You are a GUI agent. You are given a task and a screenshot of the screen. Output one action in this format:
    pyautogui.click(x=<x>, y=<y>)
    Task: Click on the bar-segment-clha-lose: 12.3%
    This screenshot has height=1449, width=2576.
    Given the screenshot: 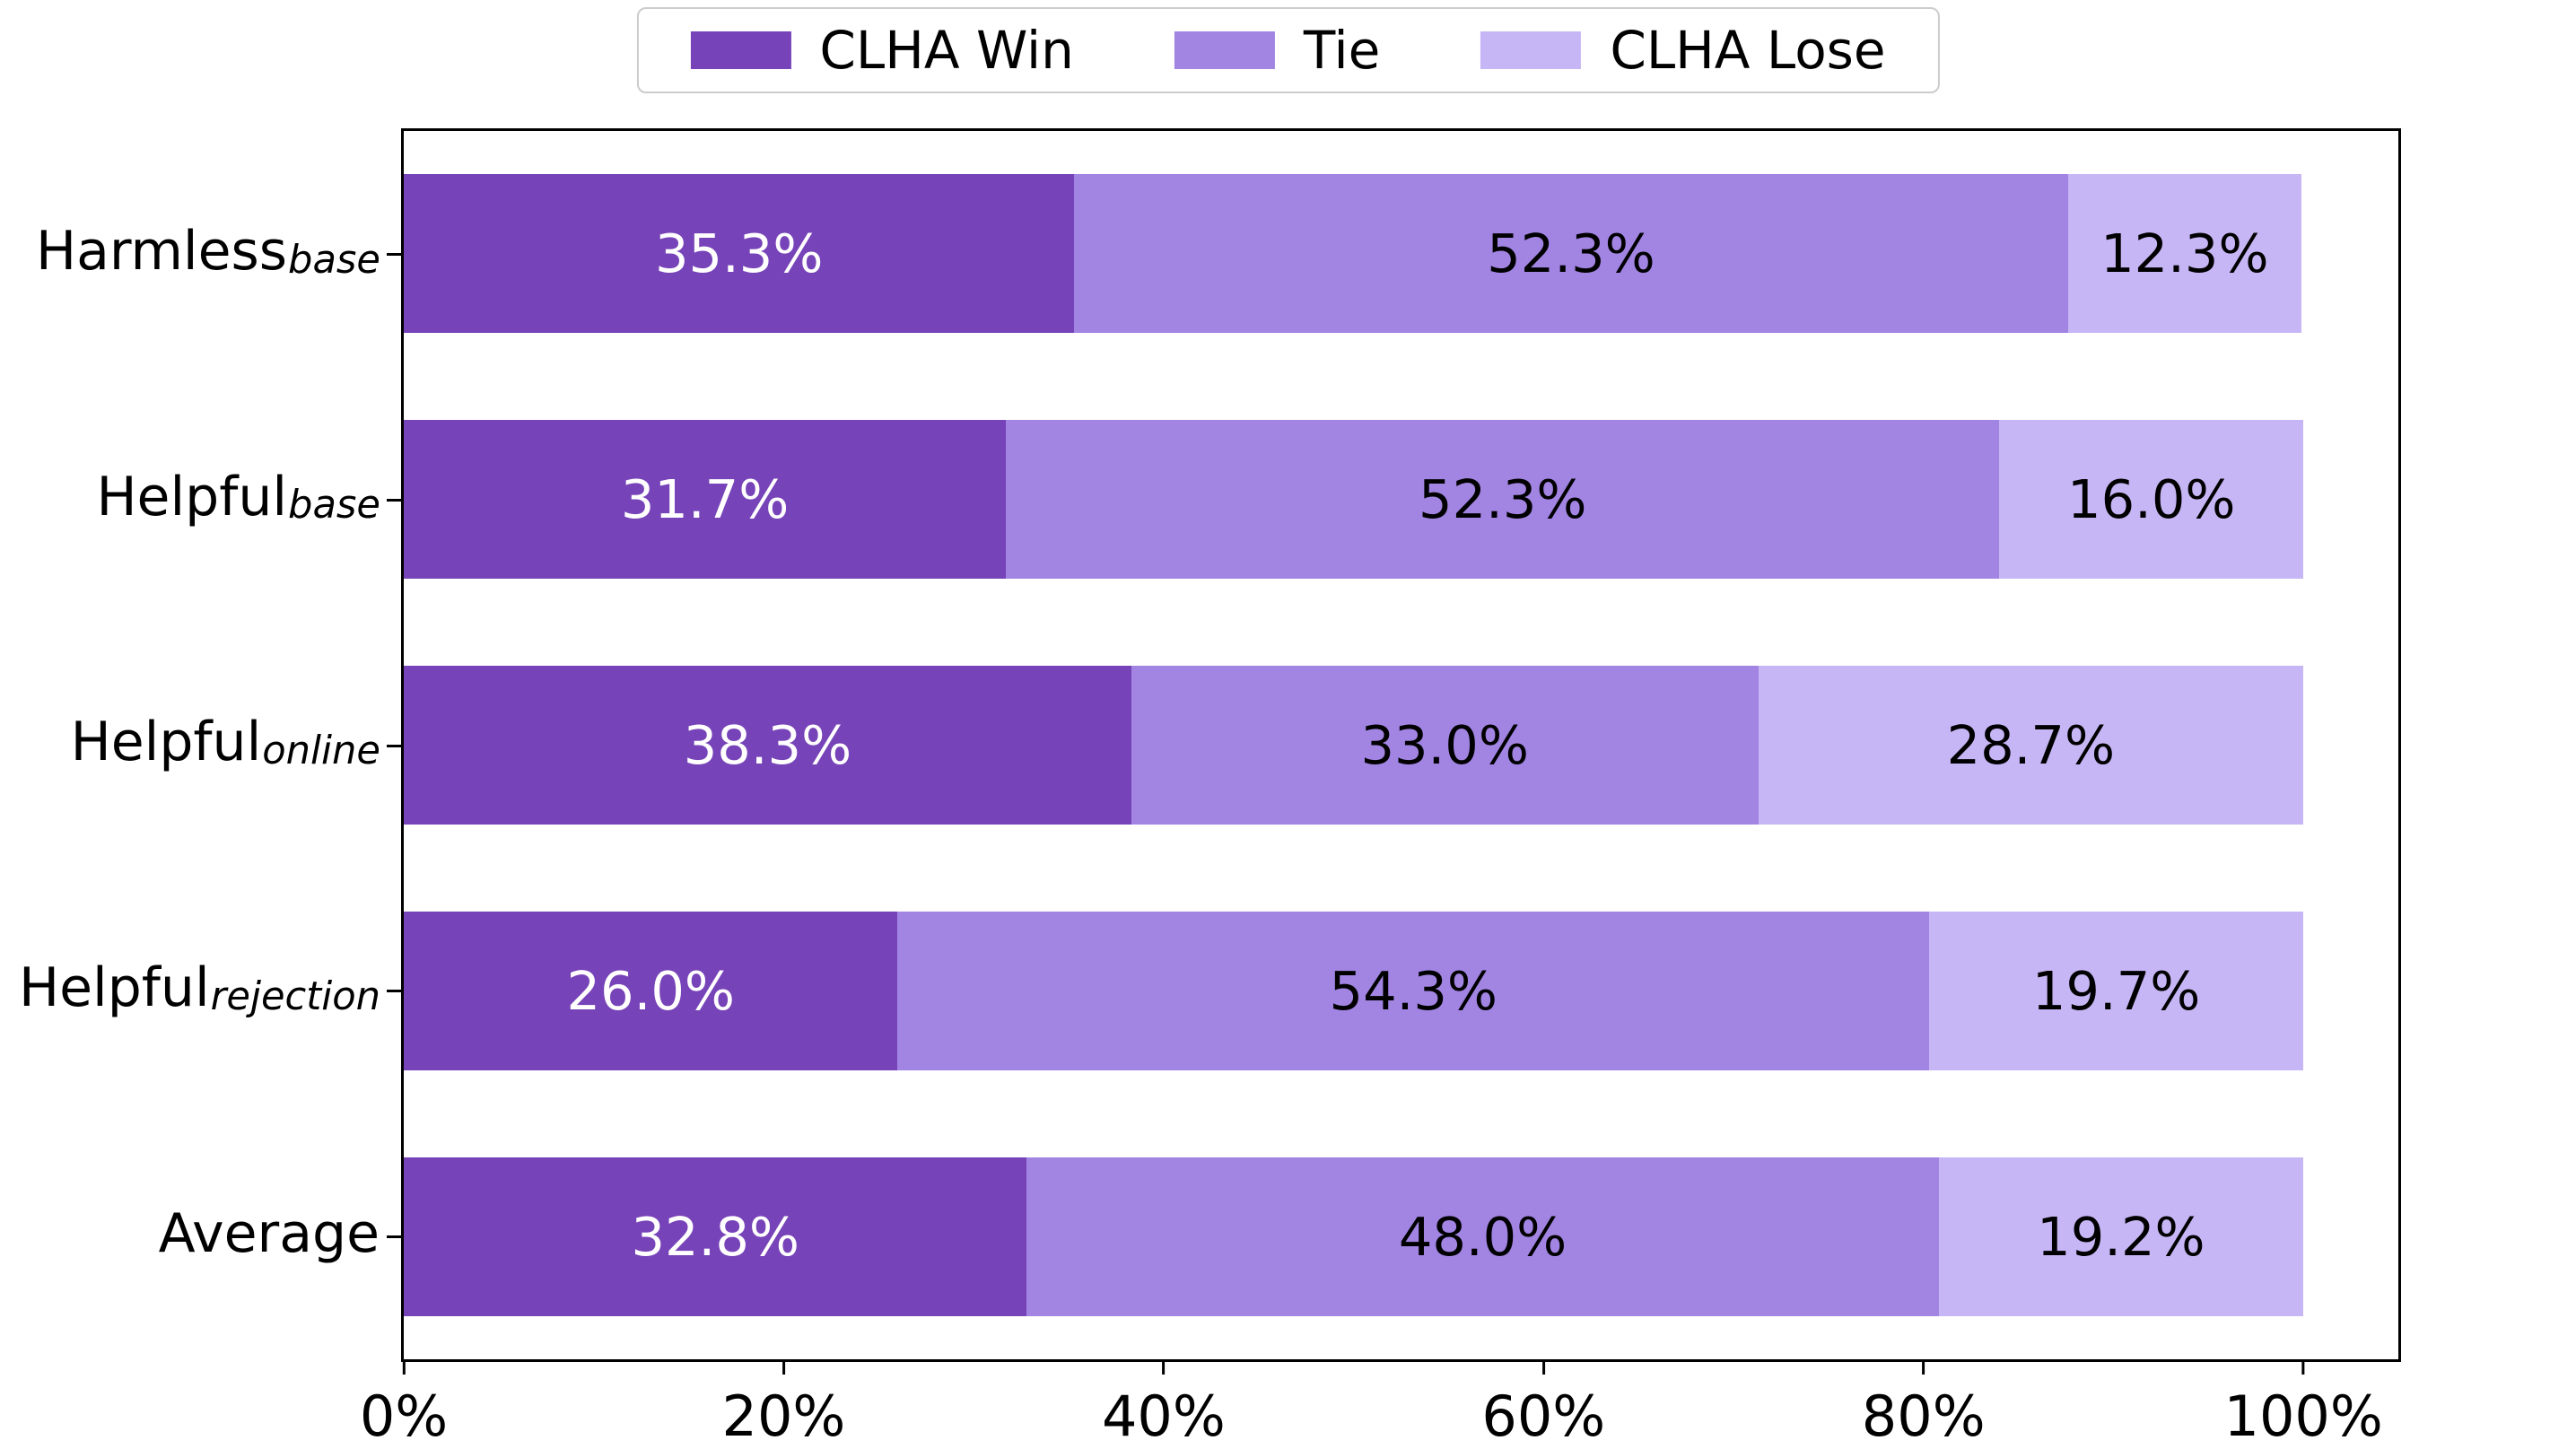 What is the action you would take?
    pyautogui.click(x=2185, y=254)
    